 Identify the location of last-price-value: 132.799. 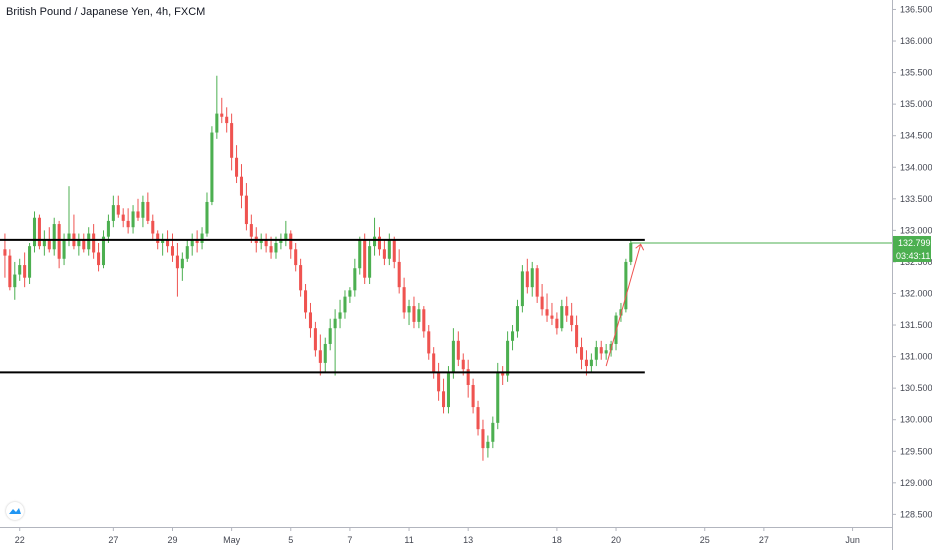
(914, 243).